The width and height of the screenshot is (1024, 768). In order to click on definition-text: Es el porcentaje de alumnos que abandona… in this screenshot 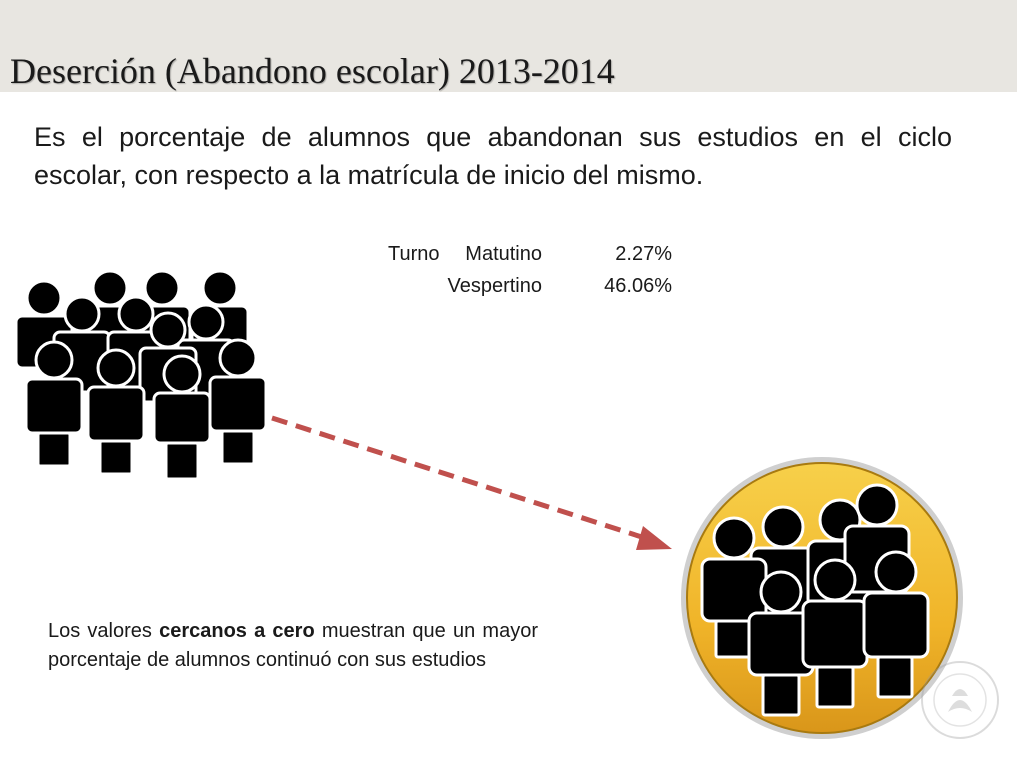, I will do `click(493, 156)`.